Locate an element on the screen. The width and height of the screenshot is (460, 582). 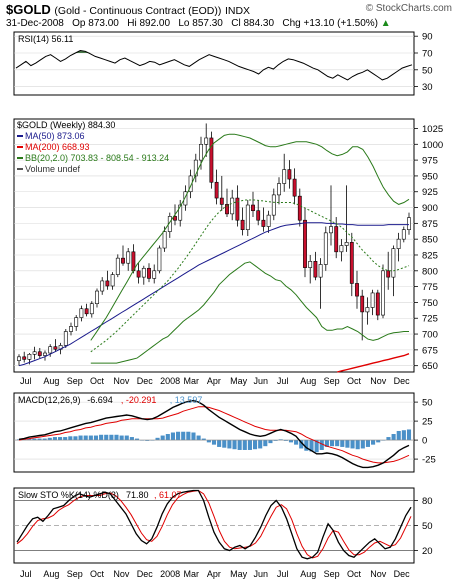
price-ytick-label: 800 is located at coordinates (430, 271).